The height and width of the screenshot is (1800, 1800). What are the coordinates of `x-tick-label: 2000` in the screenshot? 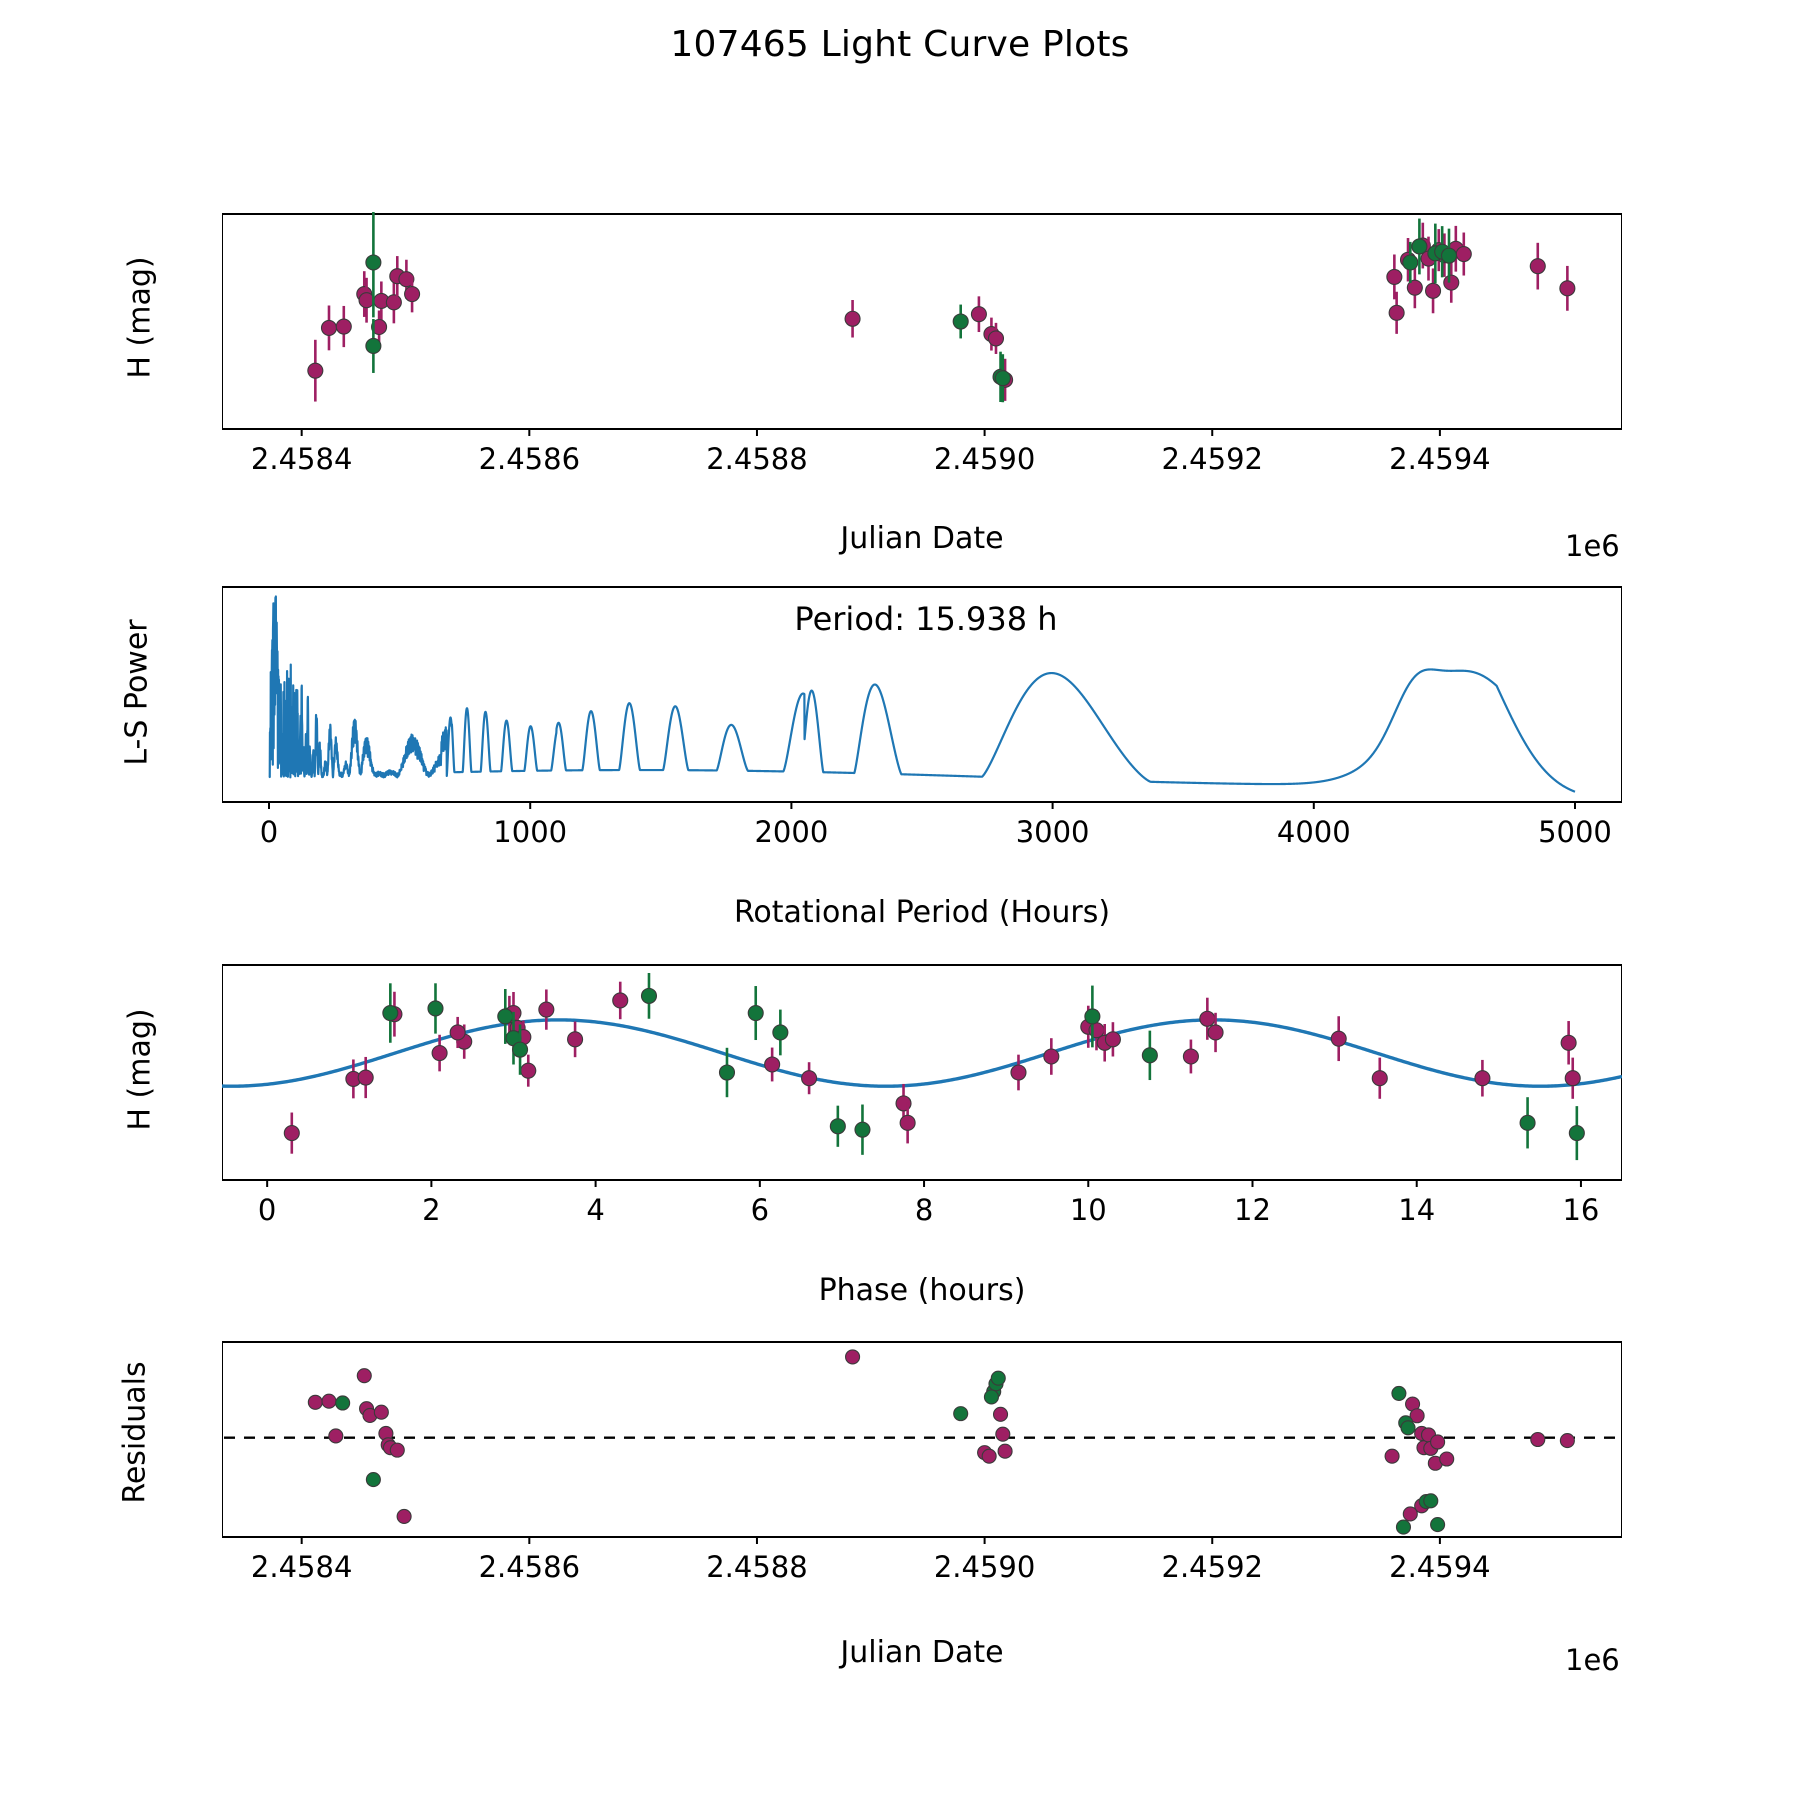 It's located at (791, 832).